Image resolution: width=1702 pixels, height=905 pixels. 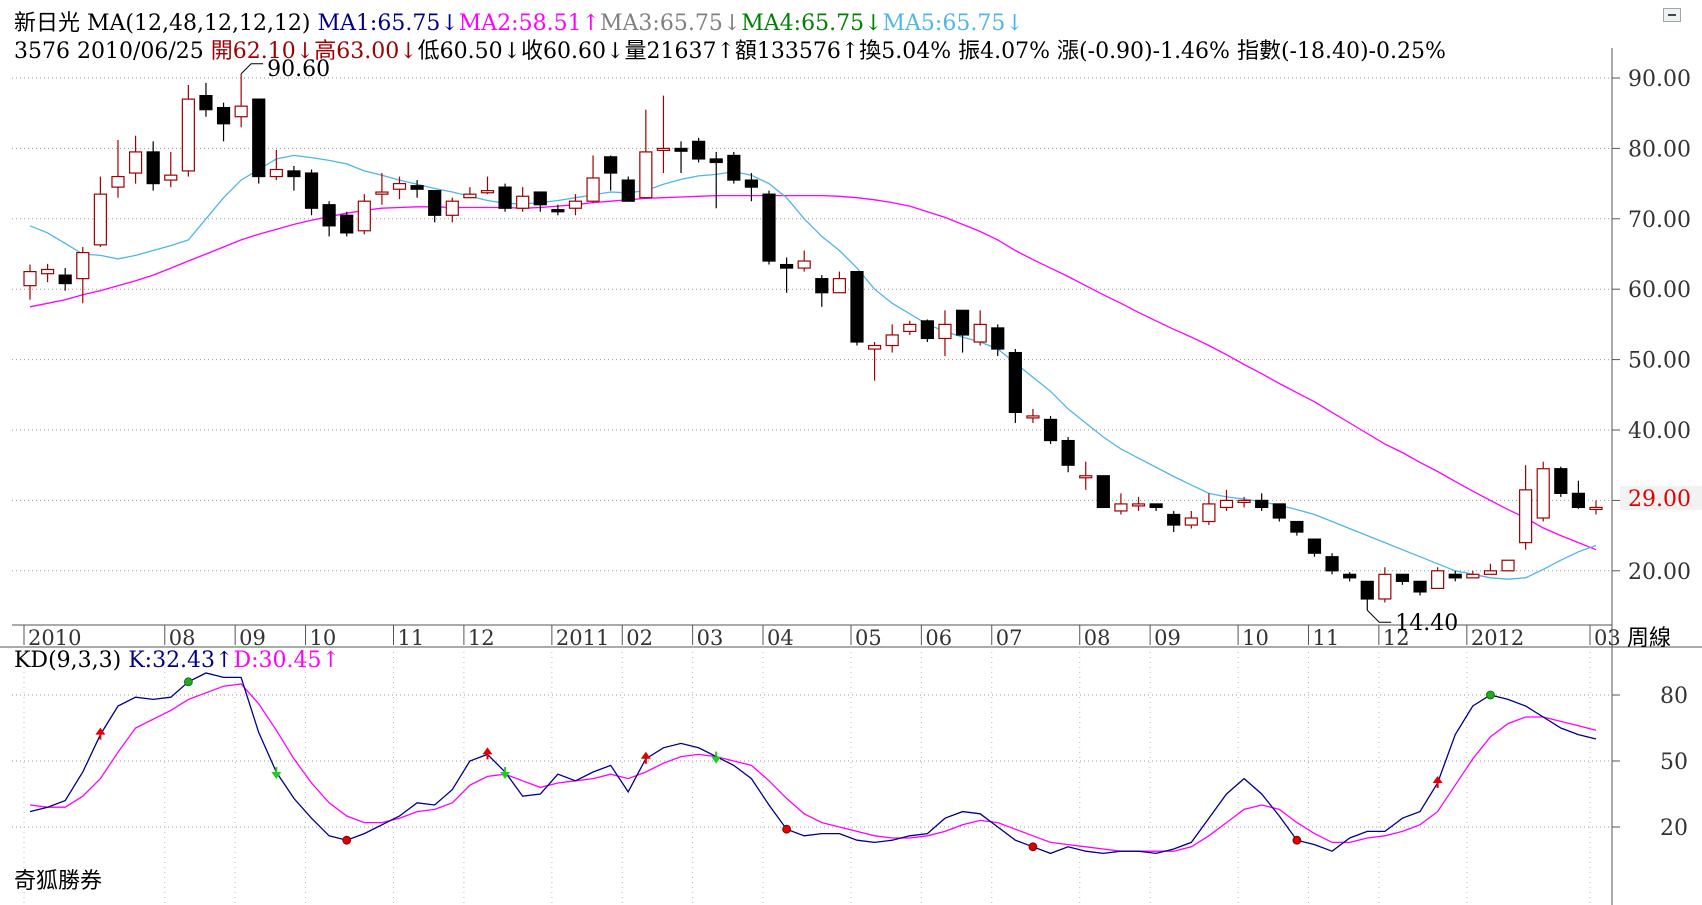 What do you see at coordinates (1674, 762) in the screenshot?
I see `kd-tick-label: 50` at bounding box center [1674, 762].